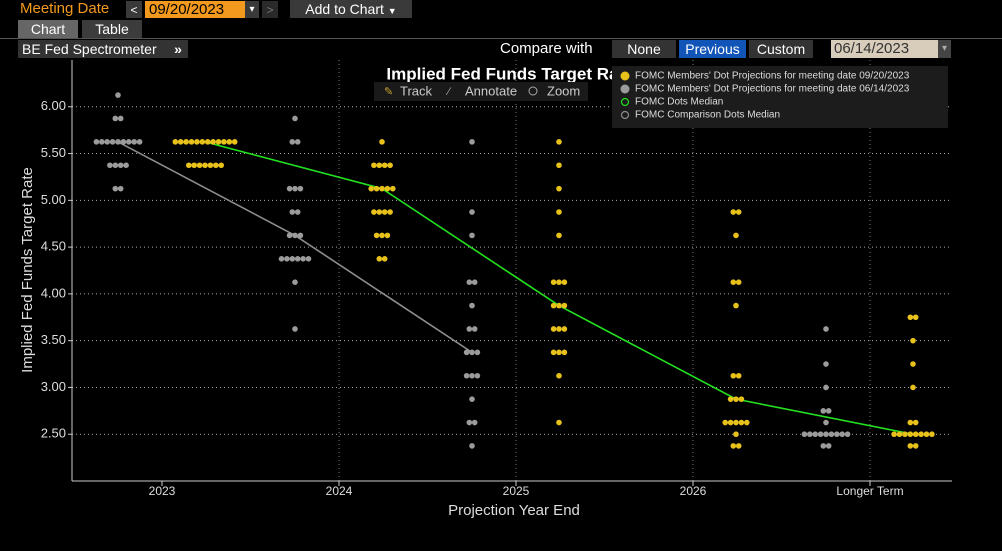 The width and height of the screenshot is (1002, 551). I want to click on chart-toolbar, so click(481, 91).